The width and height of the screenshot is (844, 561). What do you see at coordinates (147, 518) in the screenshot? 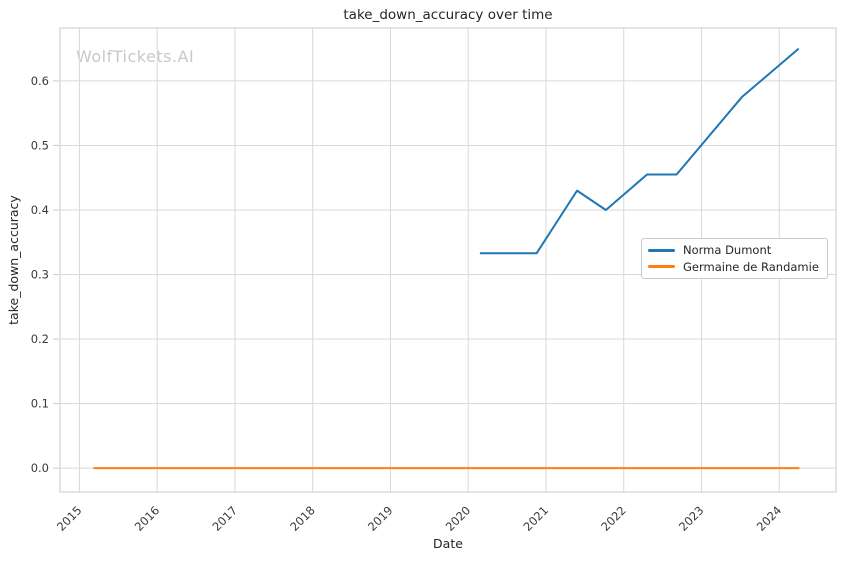
I see `svg-text: 2016` at bounding box center [147, 518].